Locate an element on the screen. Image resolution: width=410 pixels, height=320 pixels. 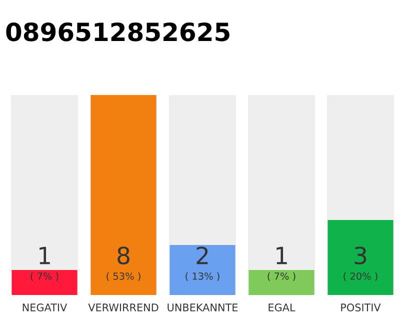
data-label: 3 is located at coordinates (360, 255).